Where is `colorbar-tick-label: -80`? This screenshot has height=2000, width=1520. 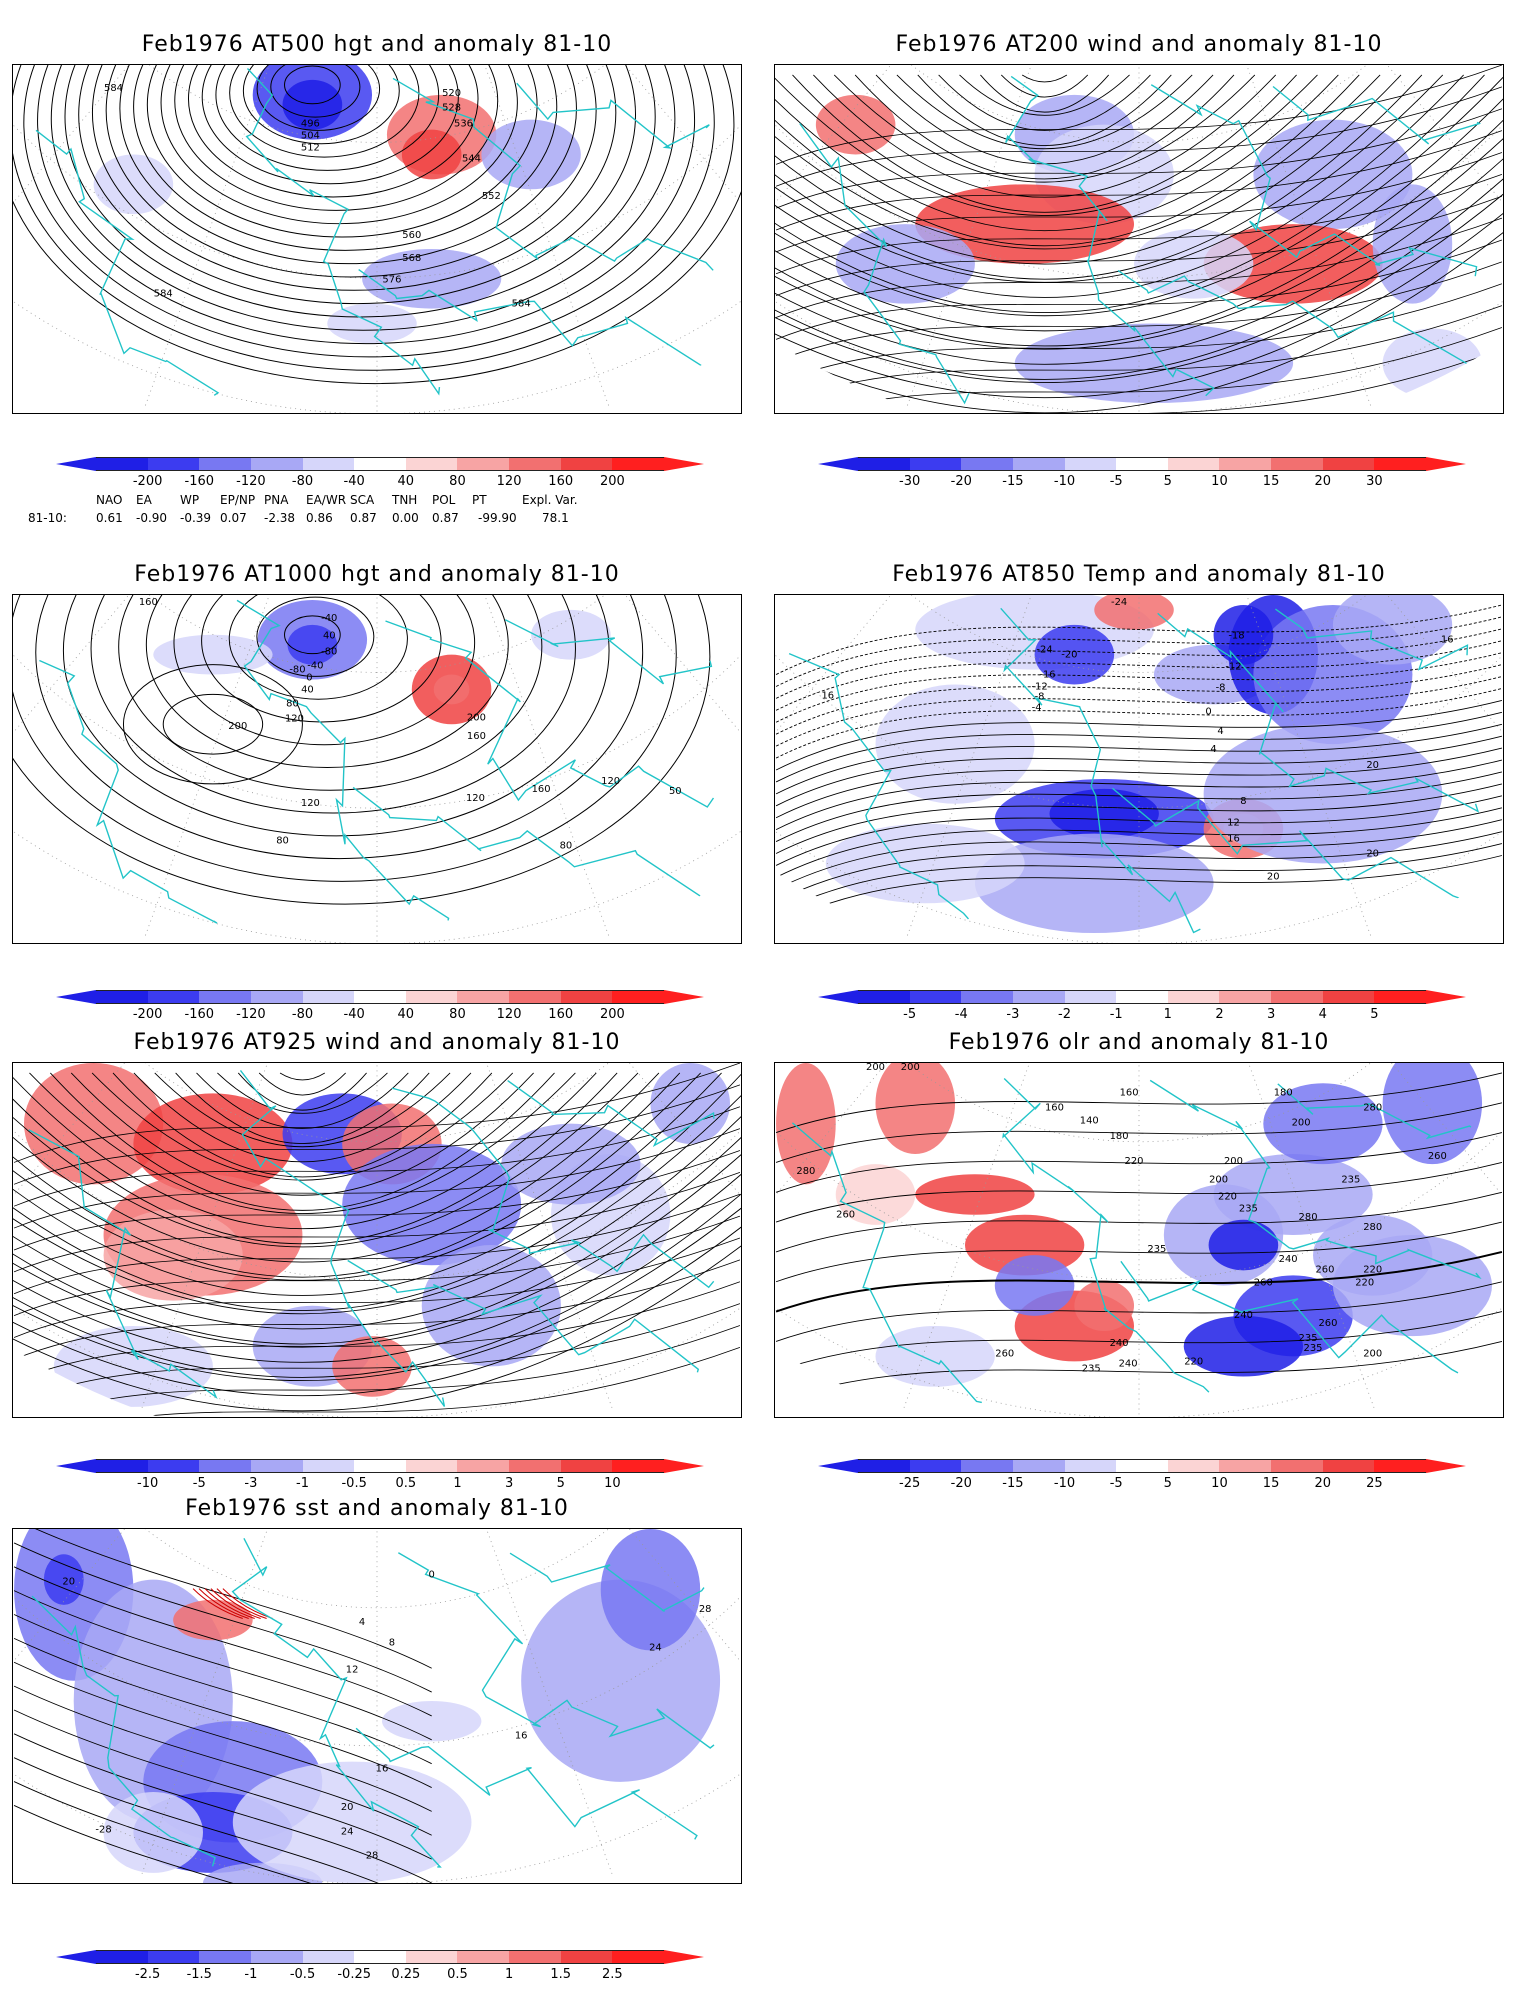 colorbar-tick-label: -80 is located at coordinates (302, 1014).